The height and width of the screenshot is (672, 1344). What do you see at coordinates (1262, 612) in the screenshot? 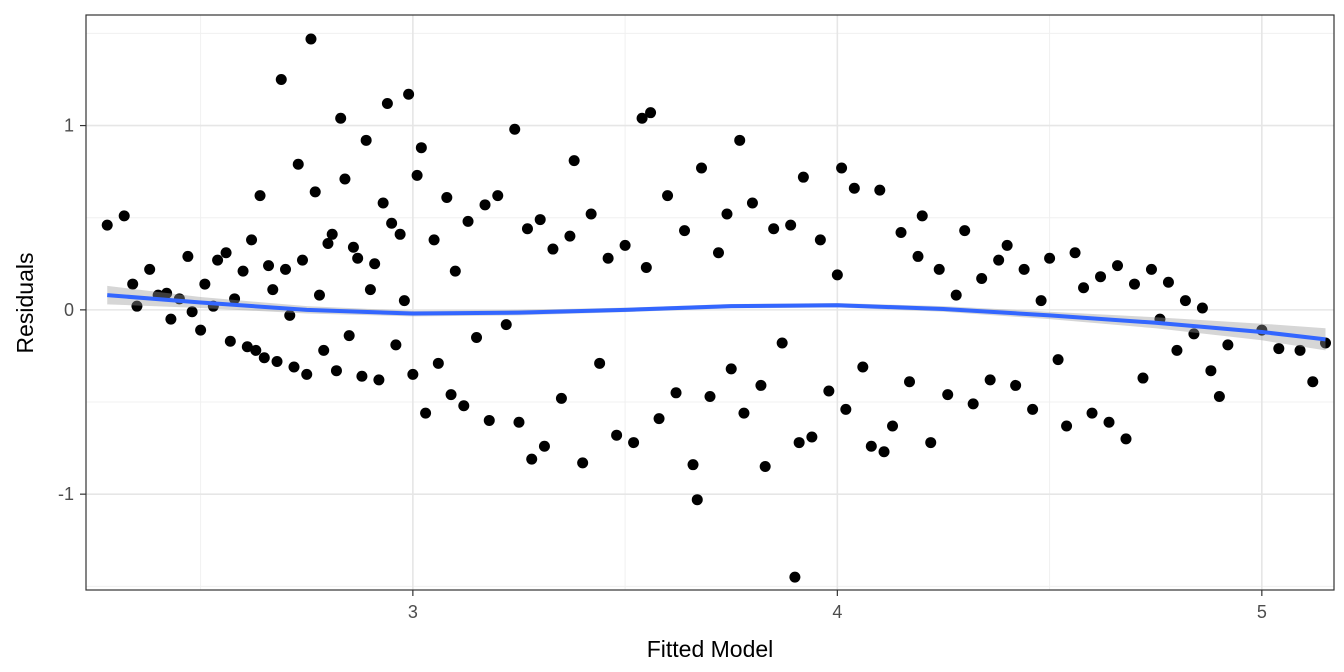
I see `x-tick-label: 5` at bounding box center [1262, 612].